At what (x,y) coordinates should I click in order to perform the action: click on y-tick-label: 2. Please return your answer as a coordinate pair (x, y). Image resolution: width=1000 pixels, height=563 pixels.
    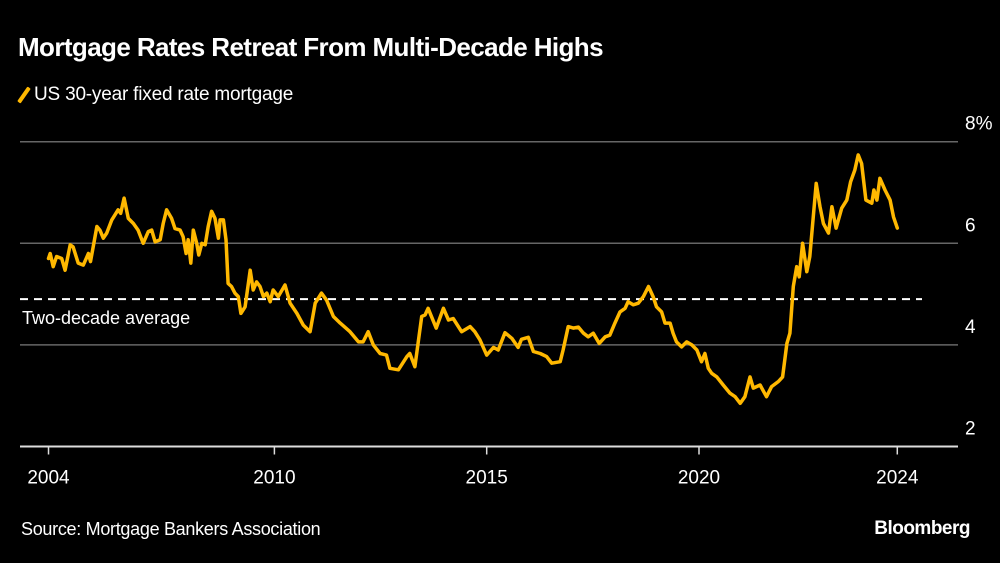
    Looking at the image, I should click on (970, 429).